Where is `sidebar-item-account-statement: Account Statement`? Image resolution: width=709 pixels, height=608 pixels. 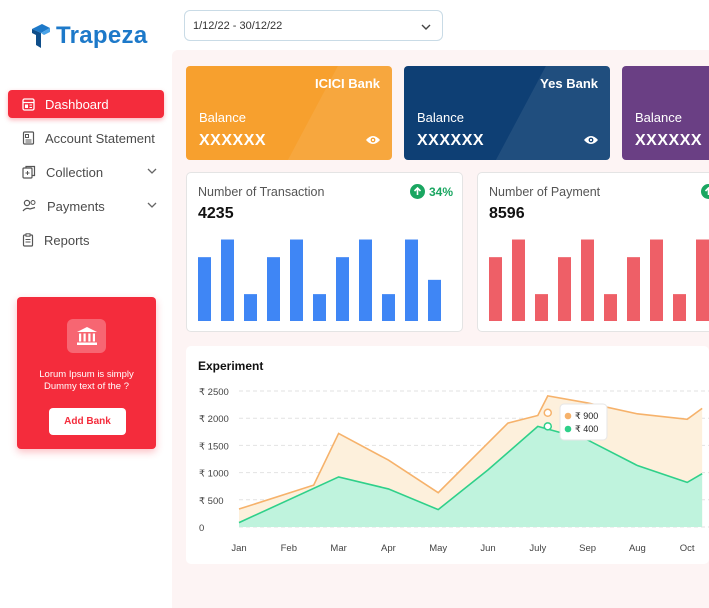
sidebar-item-account-statement: Account Statement is located at coordinates (86, 138).